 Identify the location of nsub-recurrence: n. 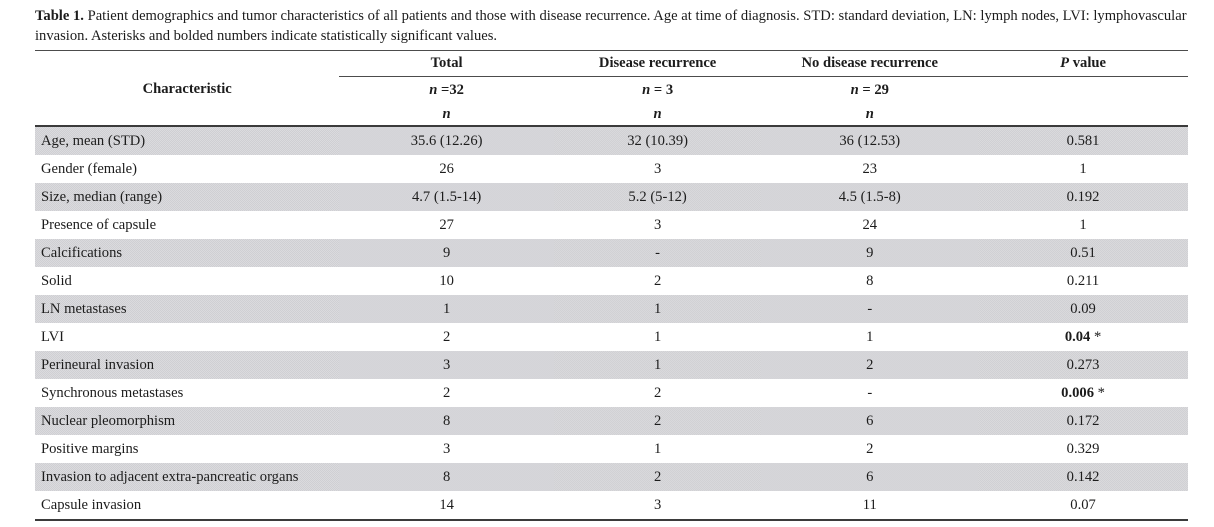
(658, 114).